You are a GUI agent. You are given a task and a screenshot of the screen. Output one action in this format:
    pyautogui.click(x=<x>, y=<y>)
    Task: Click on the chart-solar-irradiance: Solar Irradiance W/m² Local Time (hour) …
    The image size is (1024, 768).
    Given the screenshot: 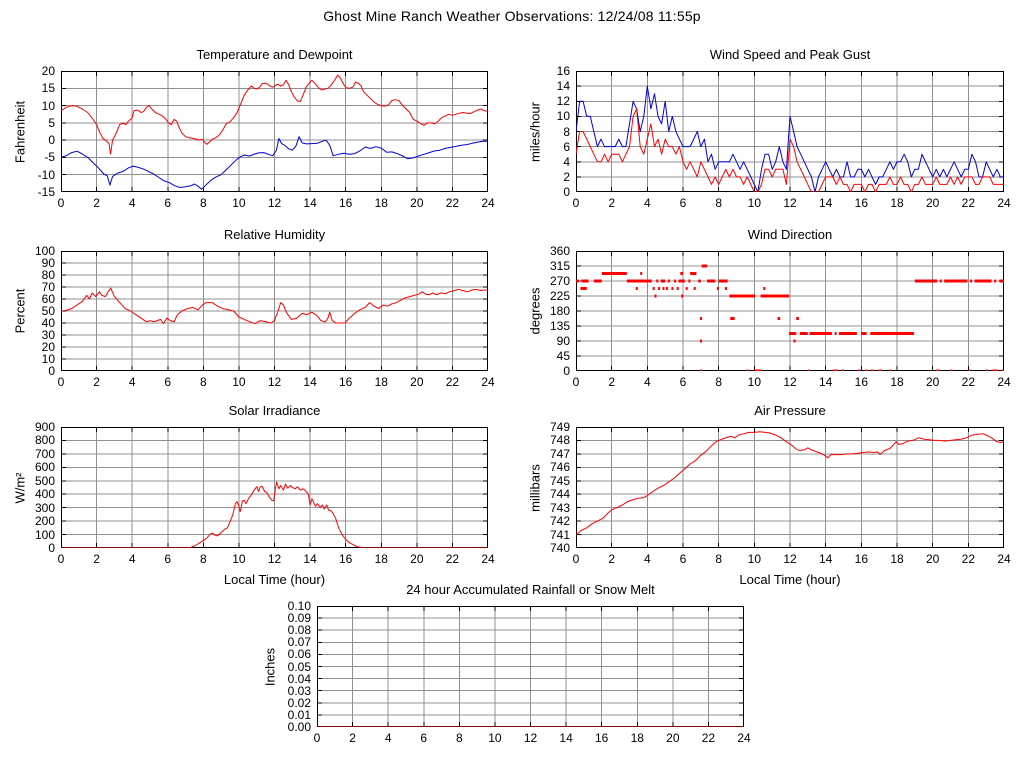 What is the action you would take?
    pyautogui.click(x=254, y=495)
    